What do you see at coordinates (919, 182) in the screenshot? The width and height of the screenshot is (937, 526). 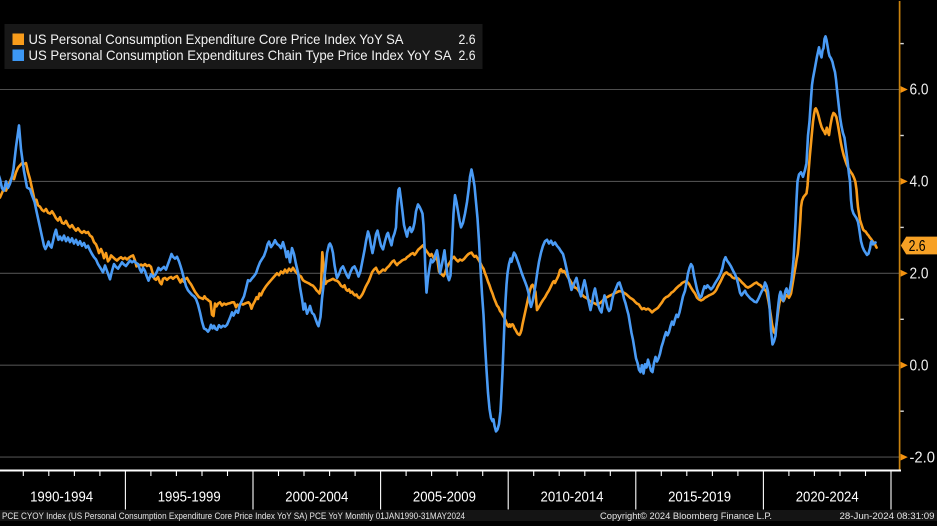 I see `svg-text: 4.0` at bounding box center [919, 182].